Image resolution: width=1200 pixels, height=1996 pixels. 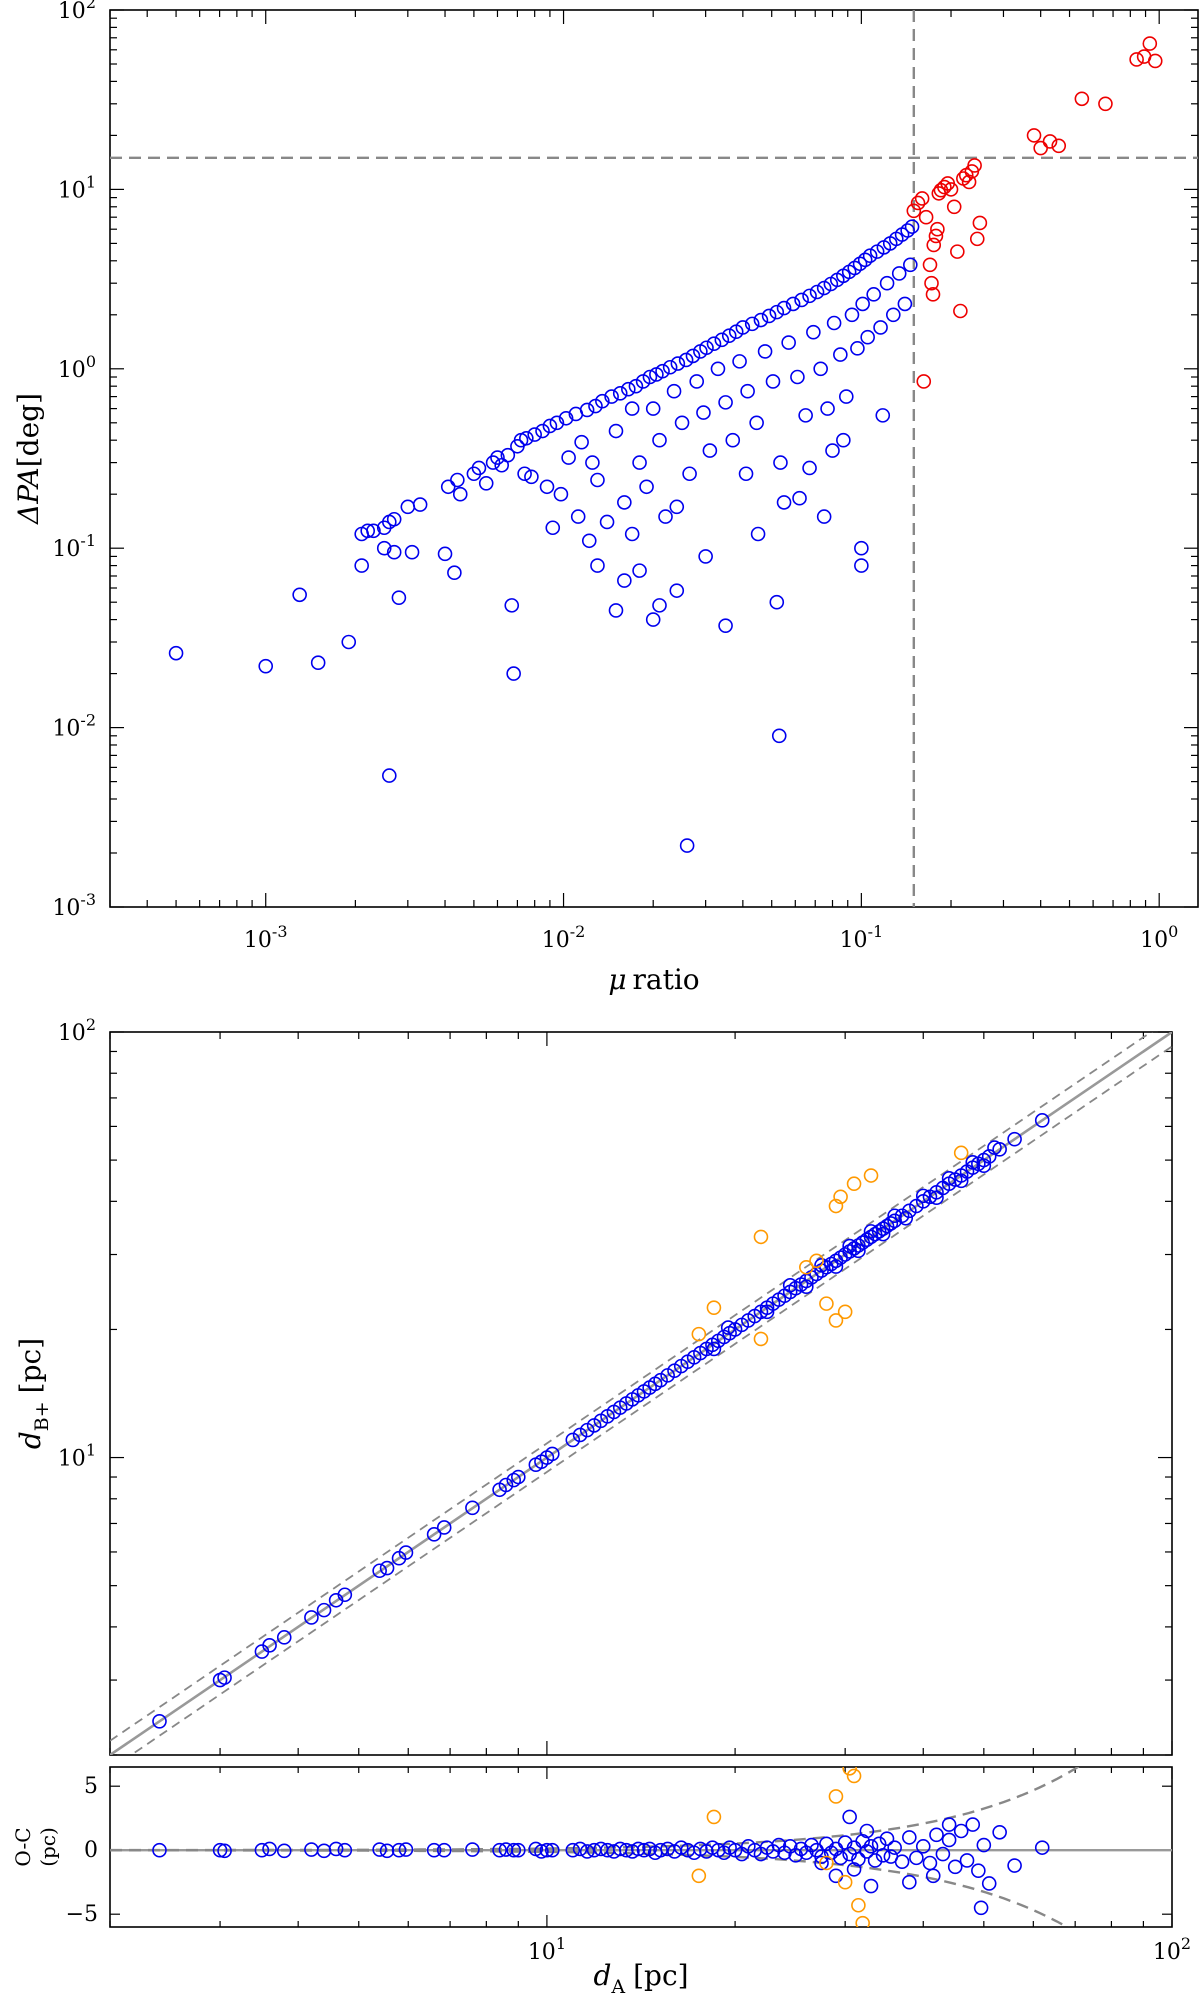 What do you see at coordinates (564, 937) in the screenshot?
I see `top-x-tick-label: 10-2` at bounding box center [564, 937].